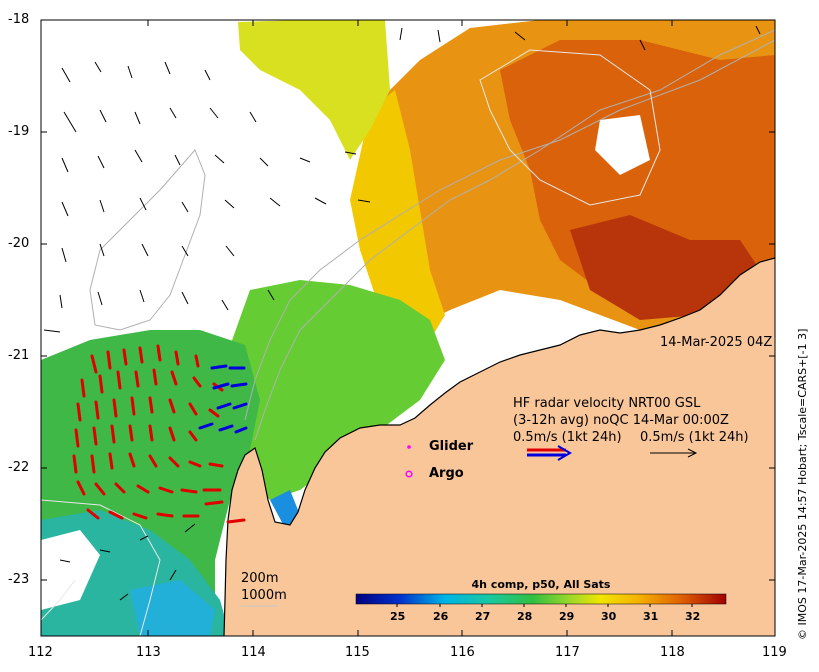 This screenshot has width=819, height=672. Describe the element at coordinates (19, 355) in the screenshot. I see `y-tick--21: -21` at that location.